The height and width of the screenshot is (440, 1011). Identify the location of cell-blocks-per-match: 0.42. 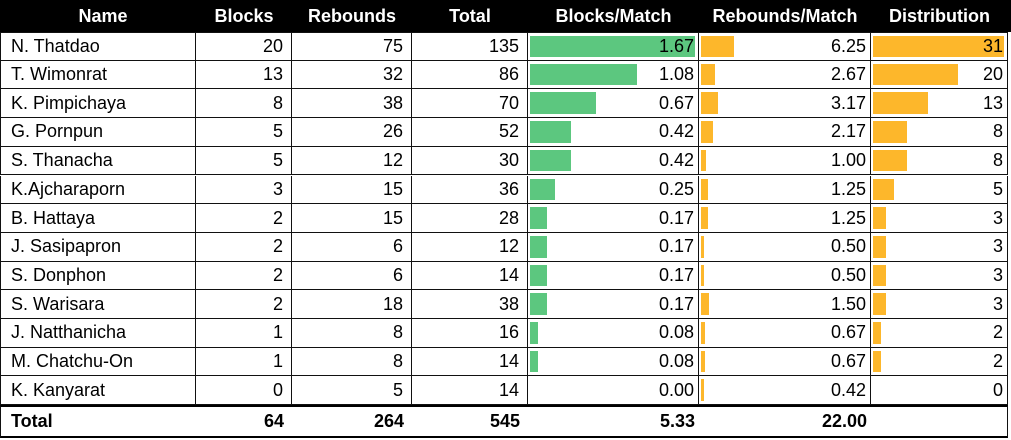
(613, 132).